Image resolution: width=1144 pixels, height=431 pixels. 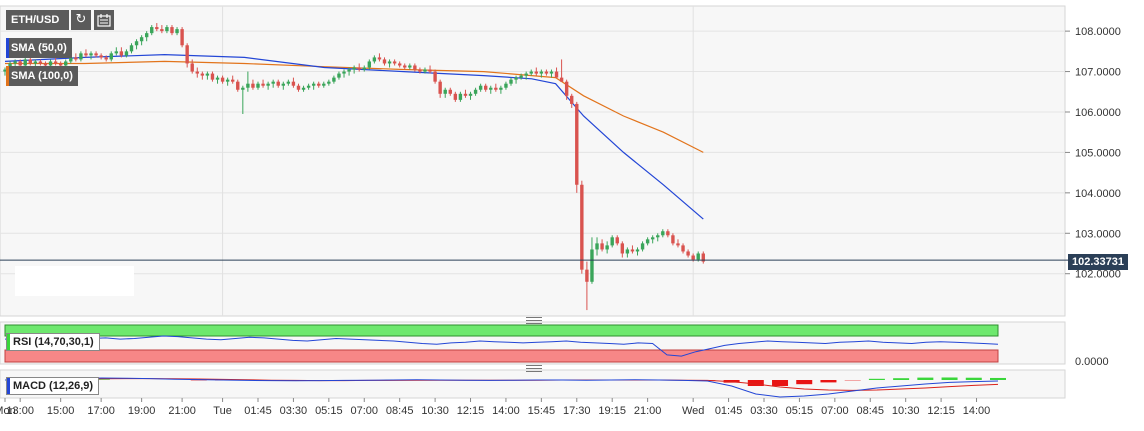 I want to click on calendar-button, so click(x=104, y=20).